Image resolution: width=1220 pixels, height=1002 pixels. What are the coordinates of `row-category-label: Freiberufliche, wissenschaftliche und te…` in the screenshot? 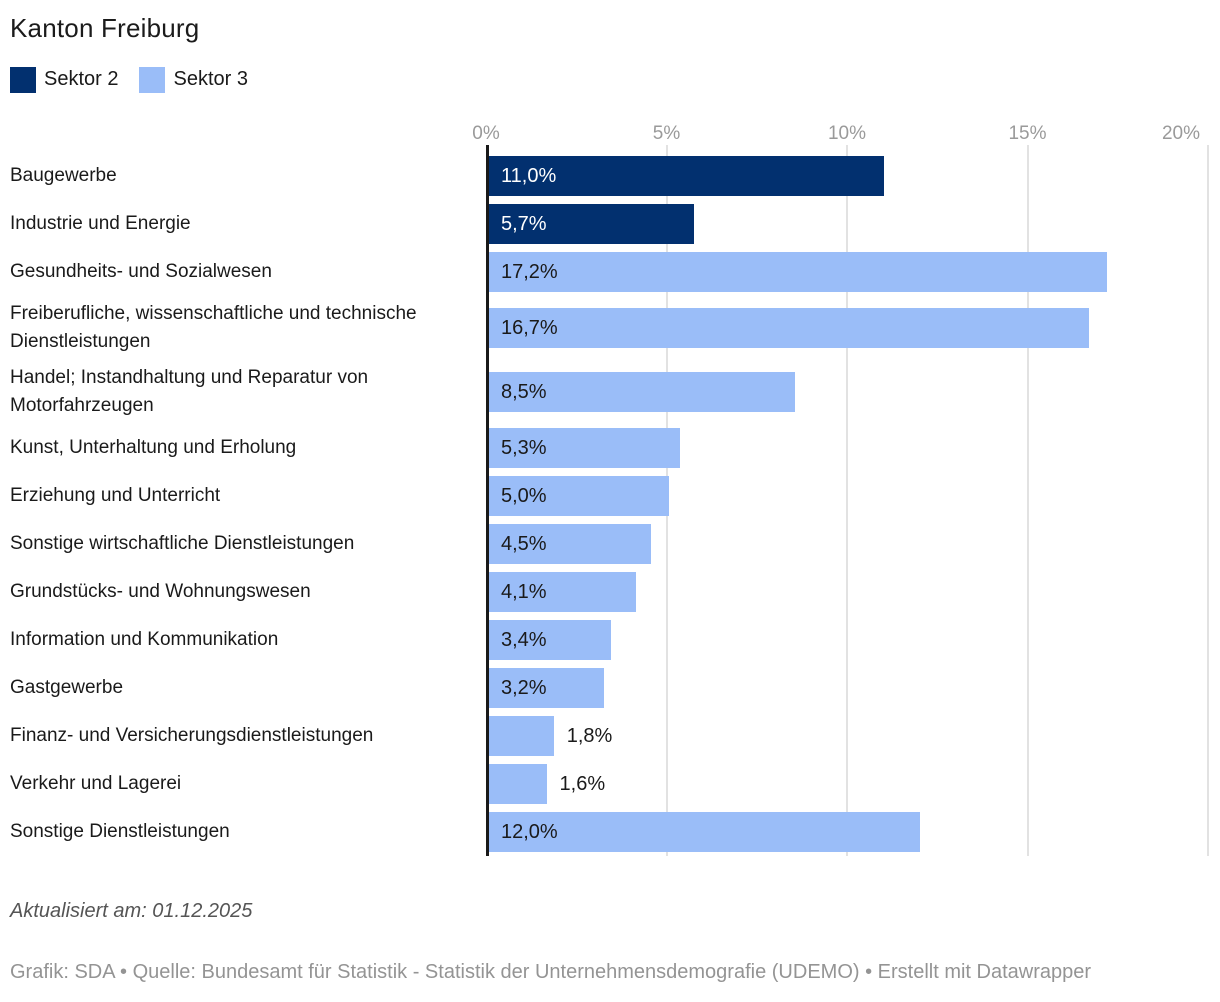 It's located at (213, 327).